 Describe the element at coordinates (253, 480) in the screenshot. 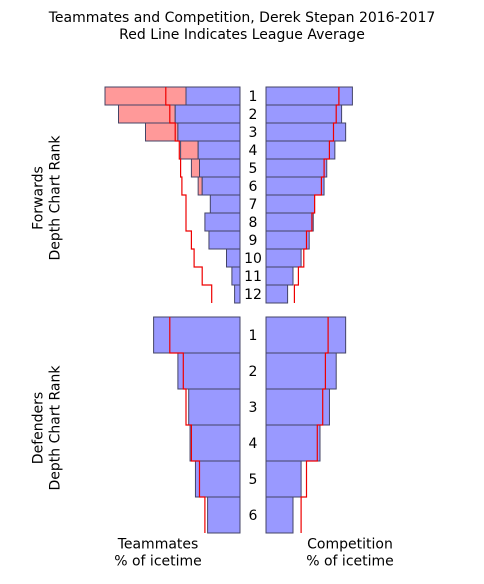

I see `defender-rank-label: 5` at that location.